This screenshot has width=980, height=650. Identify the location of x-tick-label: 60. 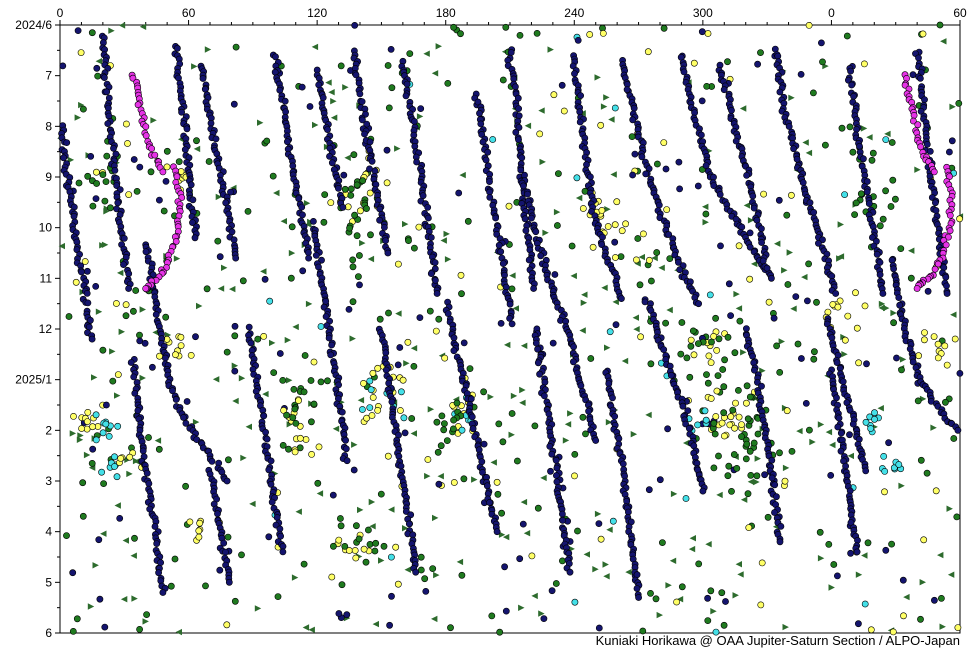
(189, 13).